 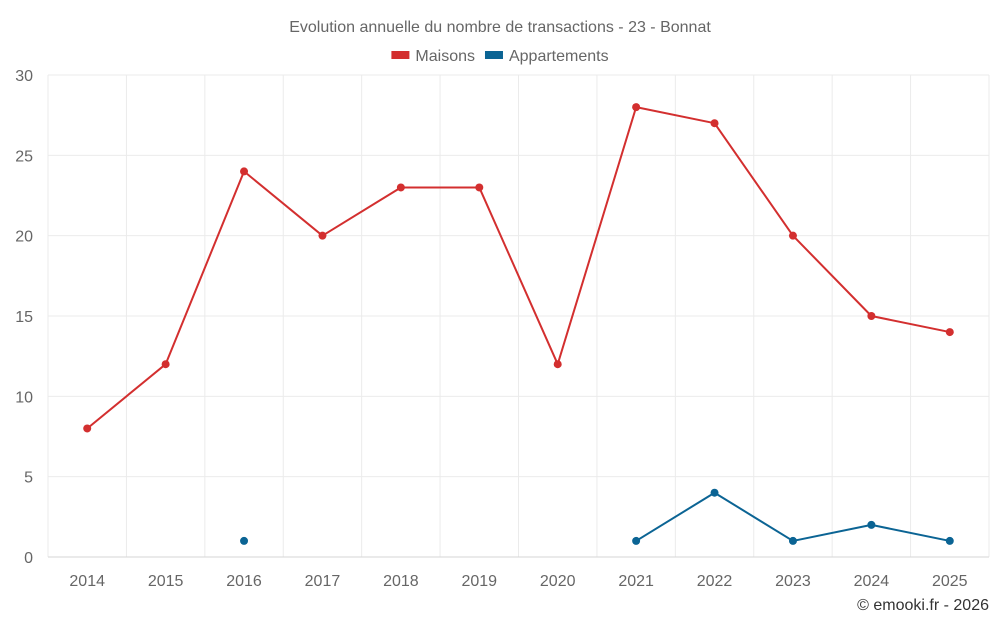 What do you see at coordinates (636, 581) in the screenshot?
I see `x-tick-label: 2021` at bounding box center [636, 581].